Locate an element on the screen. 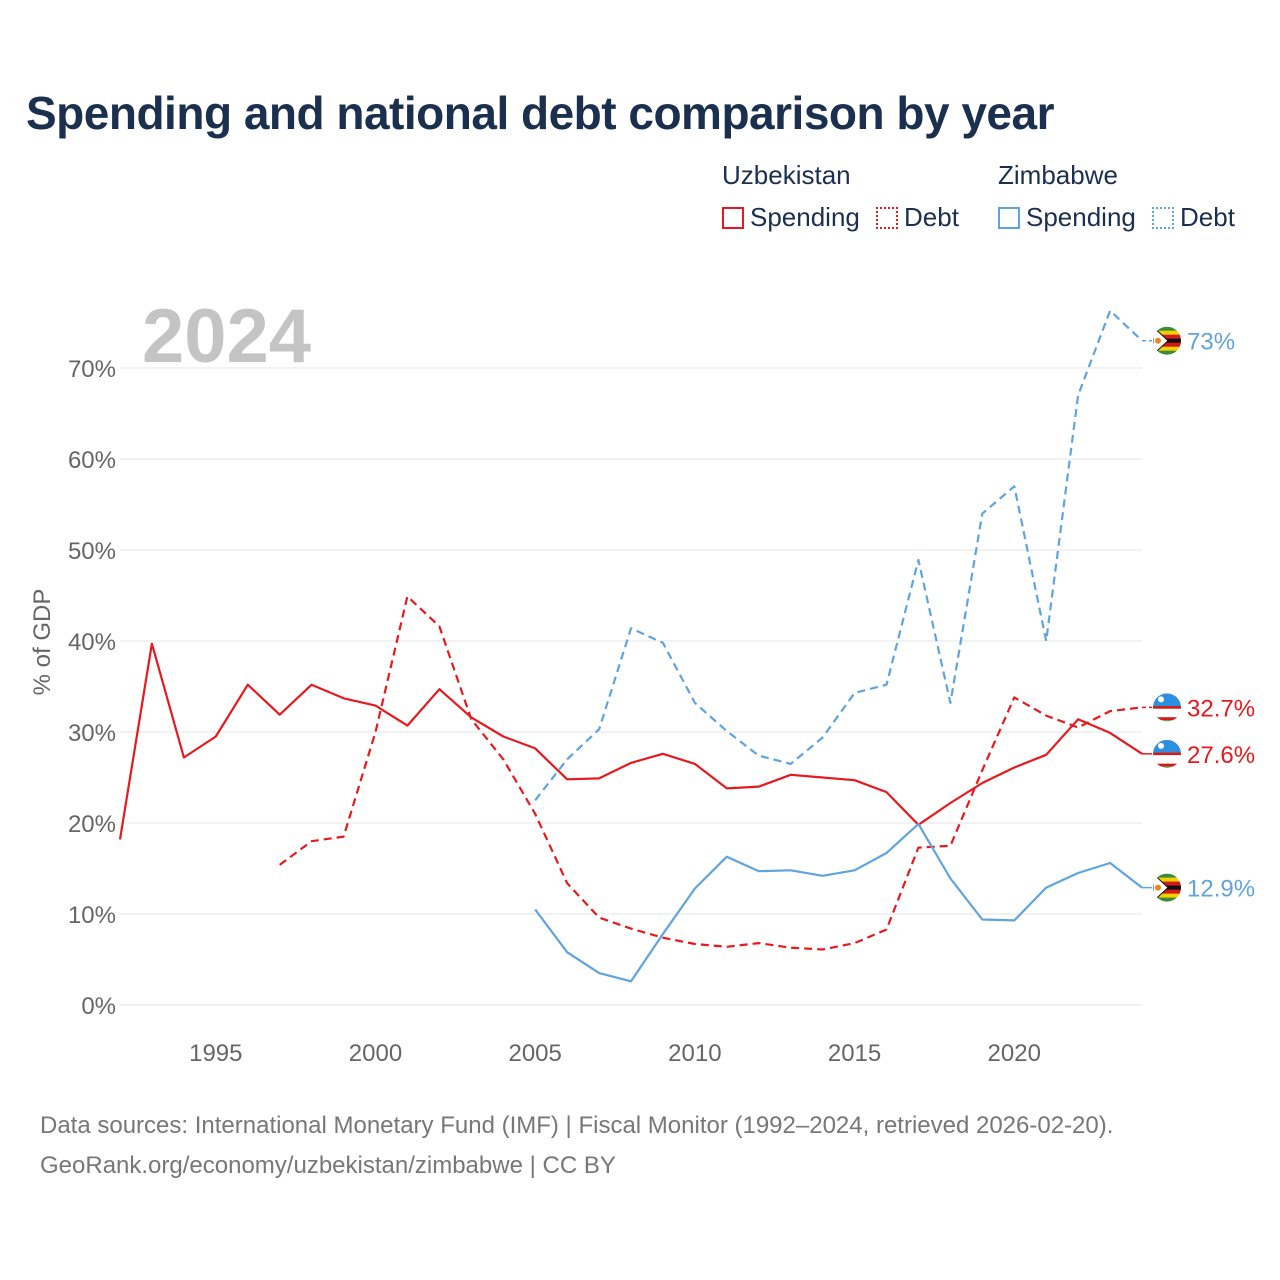 The width and height of the screenshot is (1280, 1280). y-tick-label: 50% is located at coordinates (92, 551).